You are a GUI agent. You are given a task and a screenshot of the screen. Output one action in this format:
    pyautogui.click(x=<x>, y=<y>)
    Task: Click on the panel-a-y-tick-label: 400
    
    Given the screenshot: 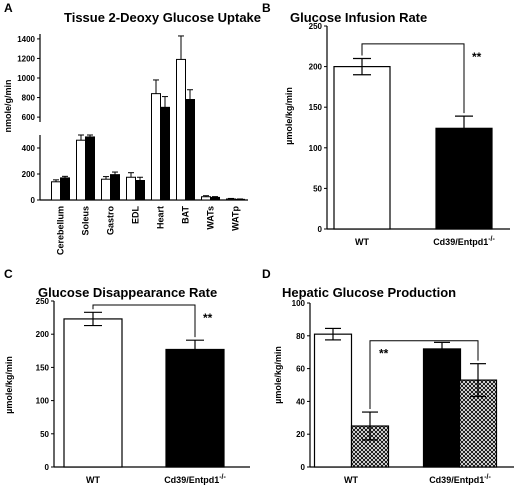 What is the action you would take?
    pyautogui.click(x=29, y=148)
    